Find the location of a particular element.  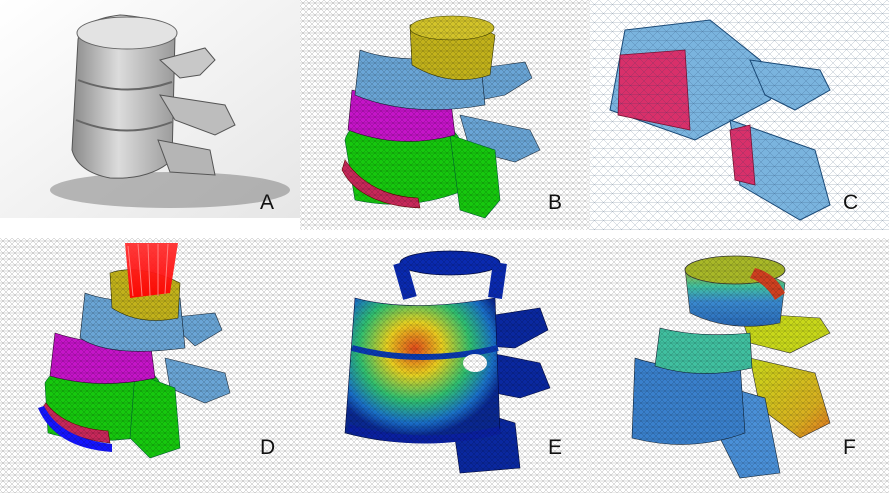

panel-a: A is located at coordinates (150, 109).